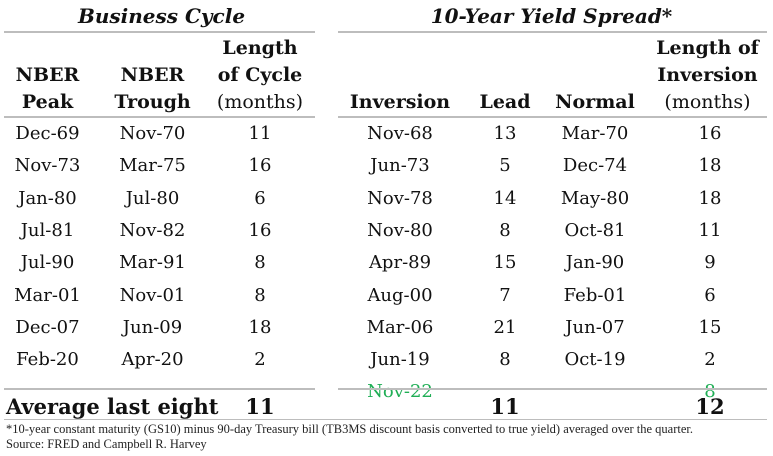  I want to click on average-lead: 11, so click(505, 406).